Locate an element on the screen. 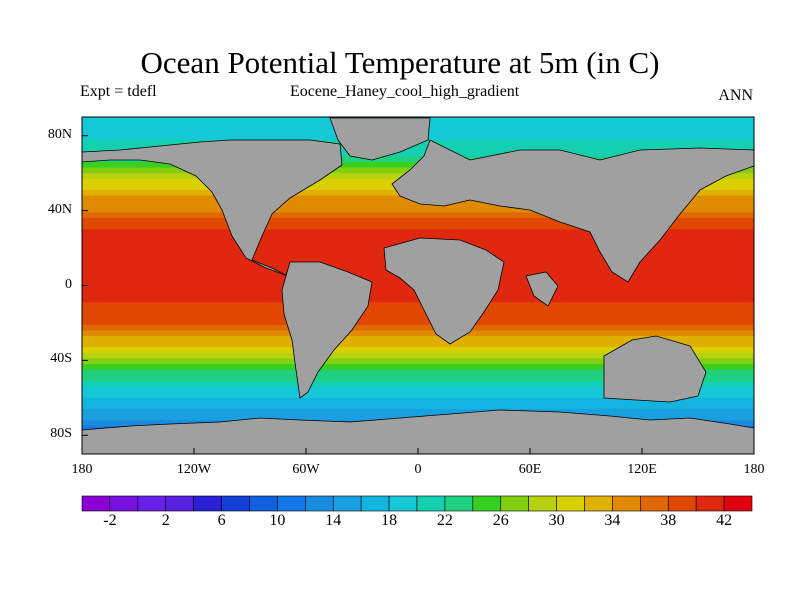 The image size is (800, 600). colorbar-boxes is located at coordinates (417, 503).